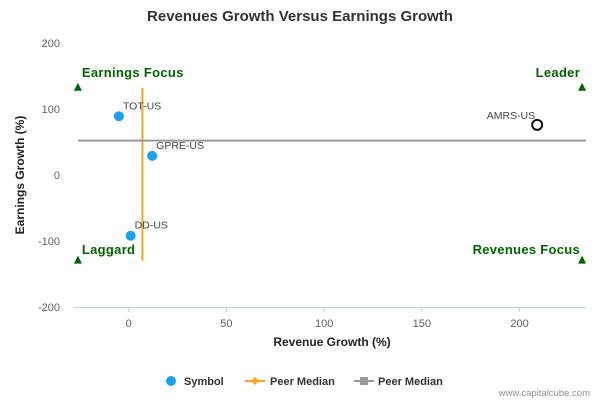  I want to click on point-gpre-us, so click(152, 155).